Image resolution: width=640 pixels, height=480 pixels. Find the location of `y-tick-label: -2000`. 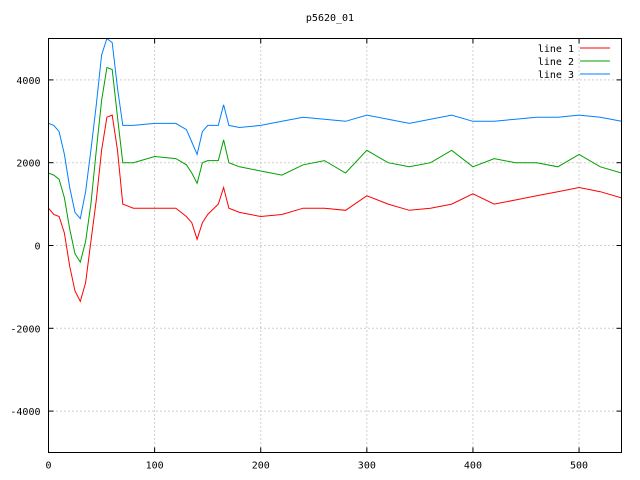

y-tick-label: -2000 is located at coordinates (25, 329).